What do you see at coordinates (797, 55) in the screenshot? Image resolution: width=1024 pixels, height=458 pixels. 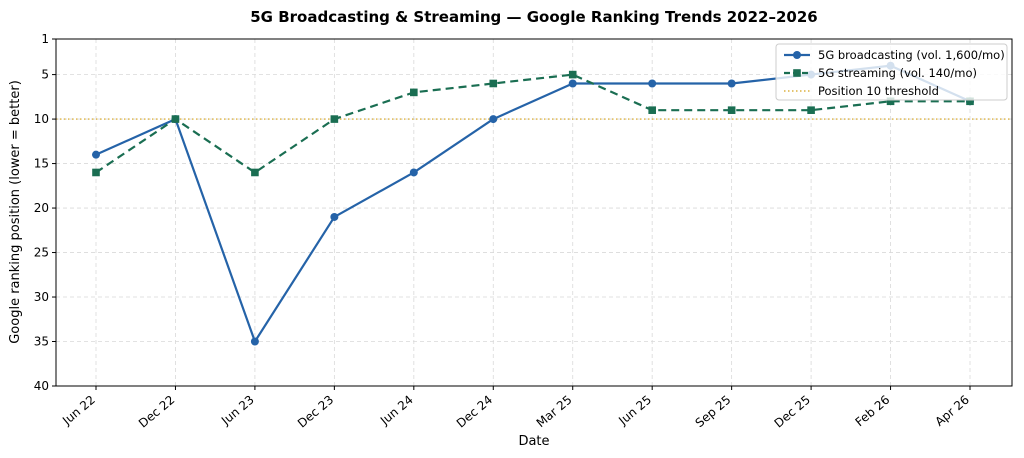 I see `legend-marker-circle` at bounding box center [797, 55].